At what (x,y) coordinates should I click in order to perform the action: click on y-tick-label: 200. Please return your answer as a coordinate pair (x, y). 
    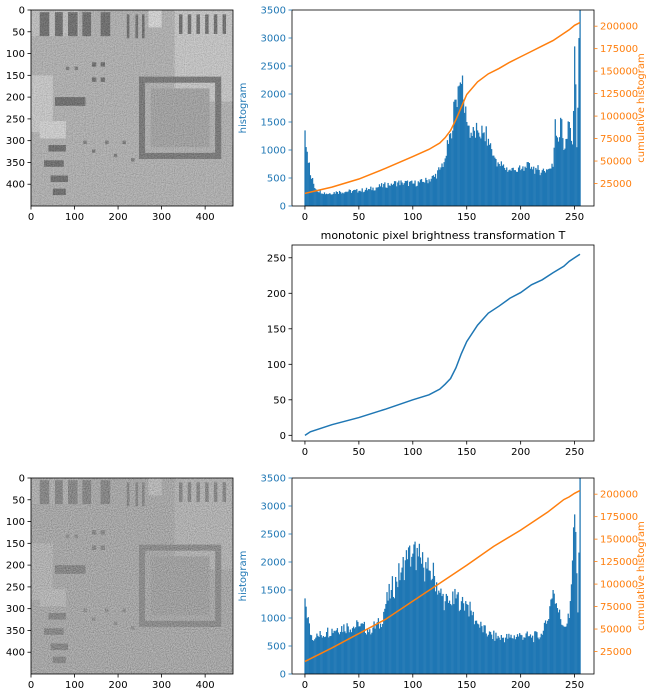
    Looking at the image, I should click on (15, 566).